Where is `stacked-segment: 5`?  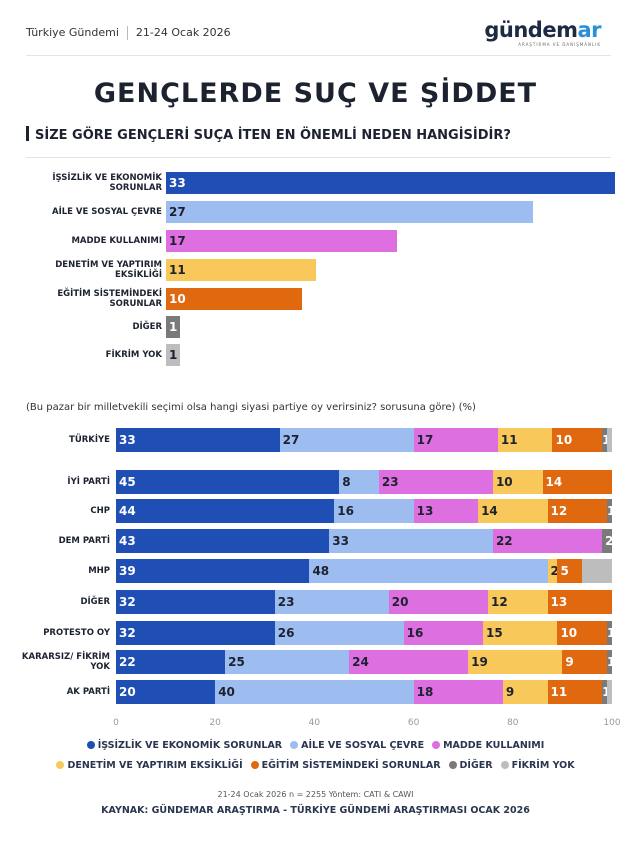
stacked-segment: 5 is located at coordinates (570, 571).